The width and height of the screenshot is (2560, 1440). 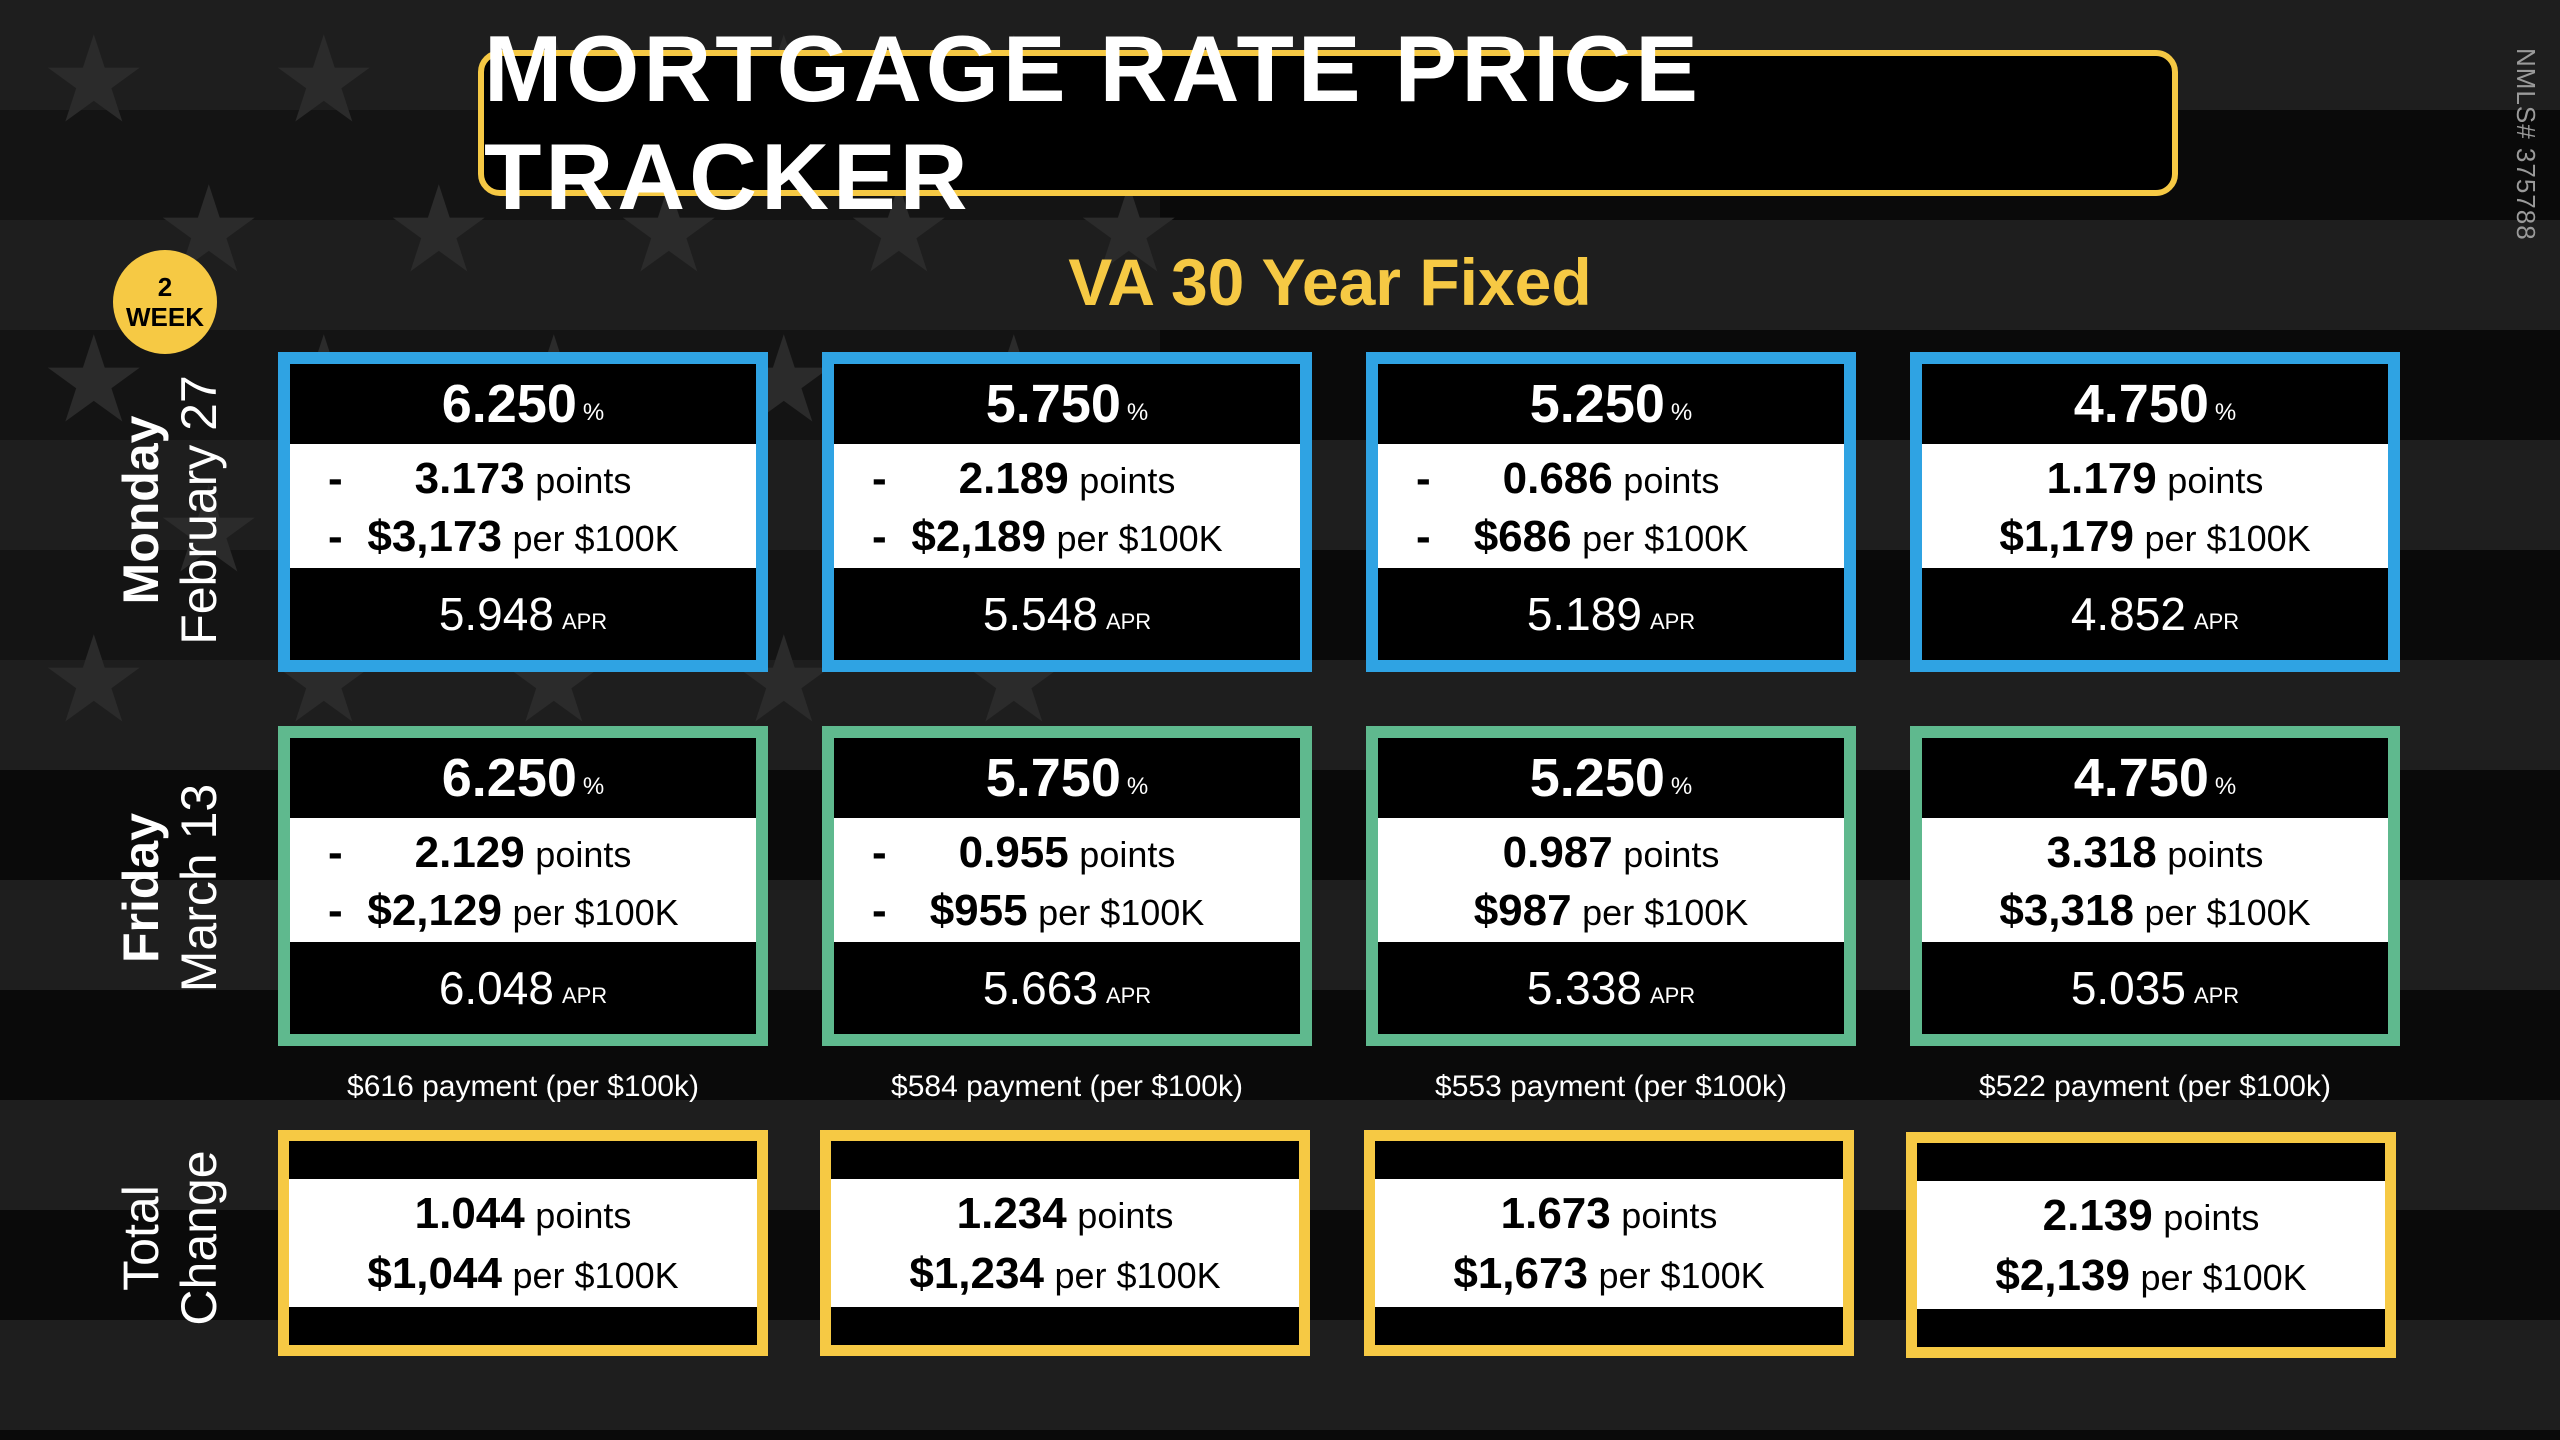 What do you see at coordinates (1330, 282) in the screenshot?
I see `loan-type-subtitle: VA 30 Year Fixed` at bounding box center [1330, 282].